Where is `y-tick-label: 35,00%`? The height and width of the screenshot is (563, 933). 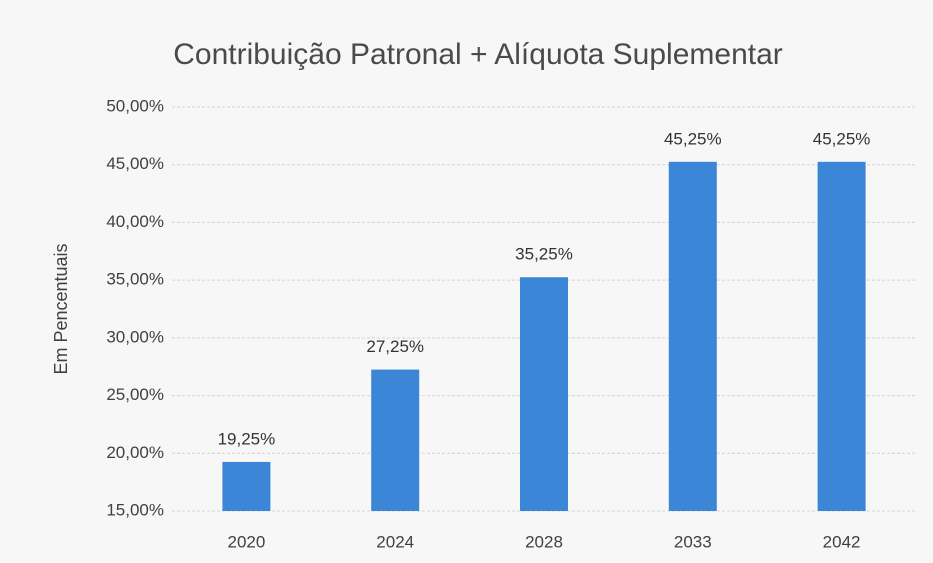 y-tick-label: 35,00% is located at coordinates (135, 279).